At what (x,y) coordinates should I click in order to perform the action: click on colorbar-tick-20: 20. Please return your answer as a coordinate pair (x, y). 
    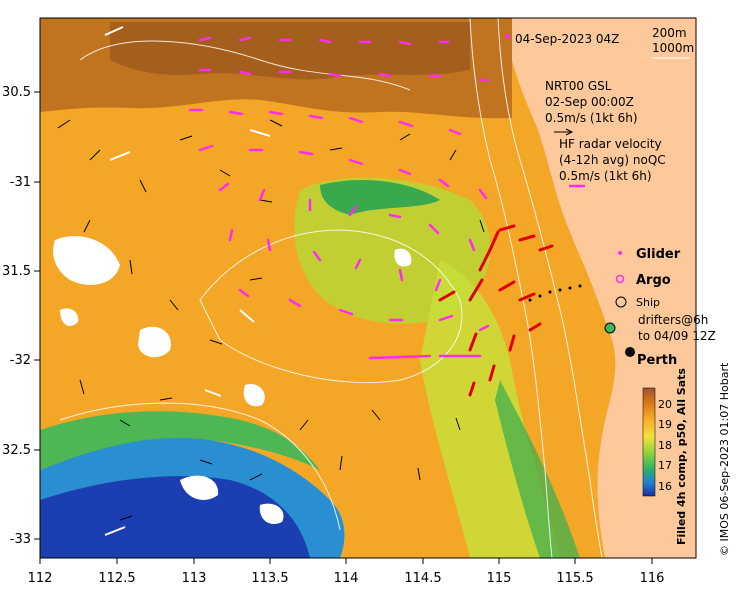
    Looking at the image, I should click on (665, 404).